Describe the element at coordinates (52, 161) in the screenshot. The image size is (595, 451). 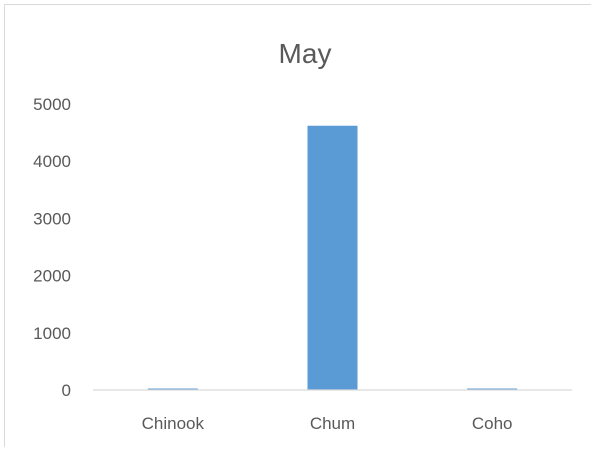
I see `y-tick-label: 4000` at that location.